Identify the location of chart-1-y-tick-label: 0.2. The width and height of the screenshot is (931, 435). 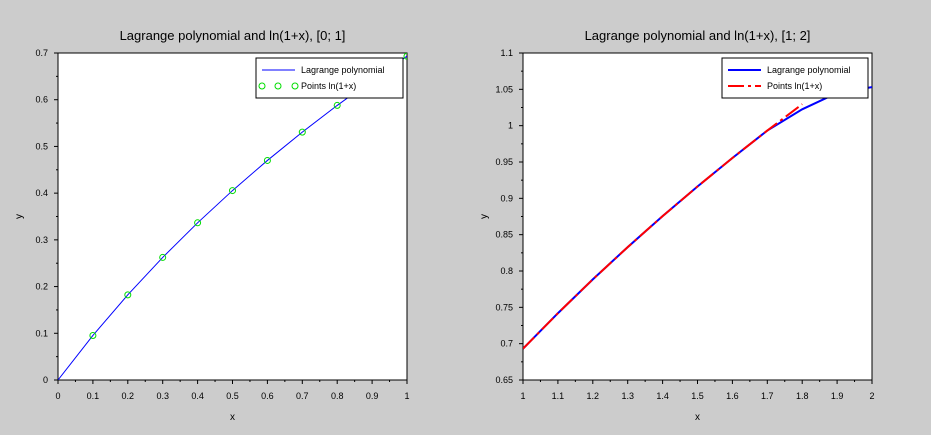
(41, 287).